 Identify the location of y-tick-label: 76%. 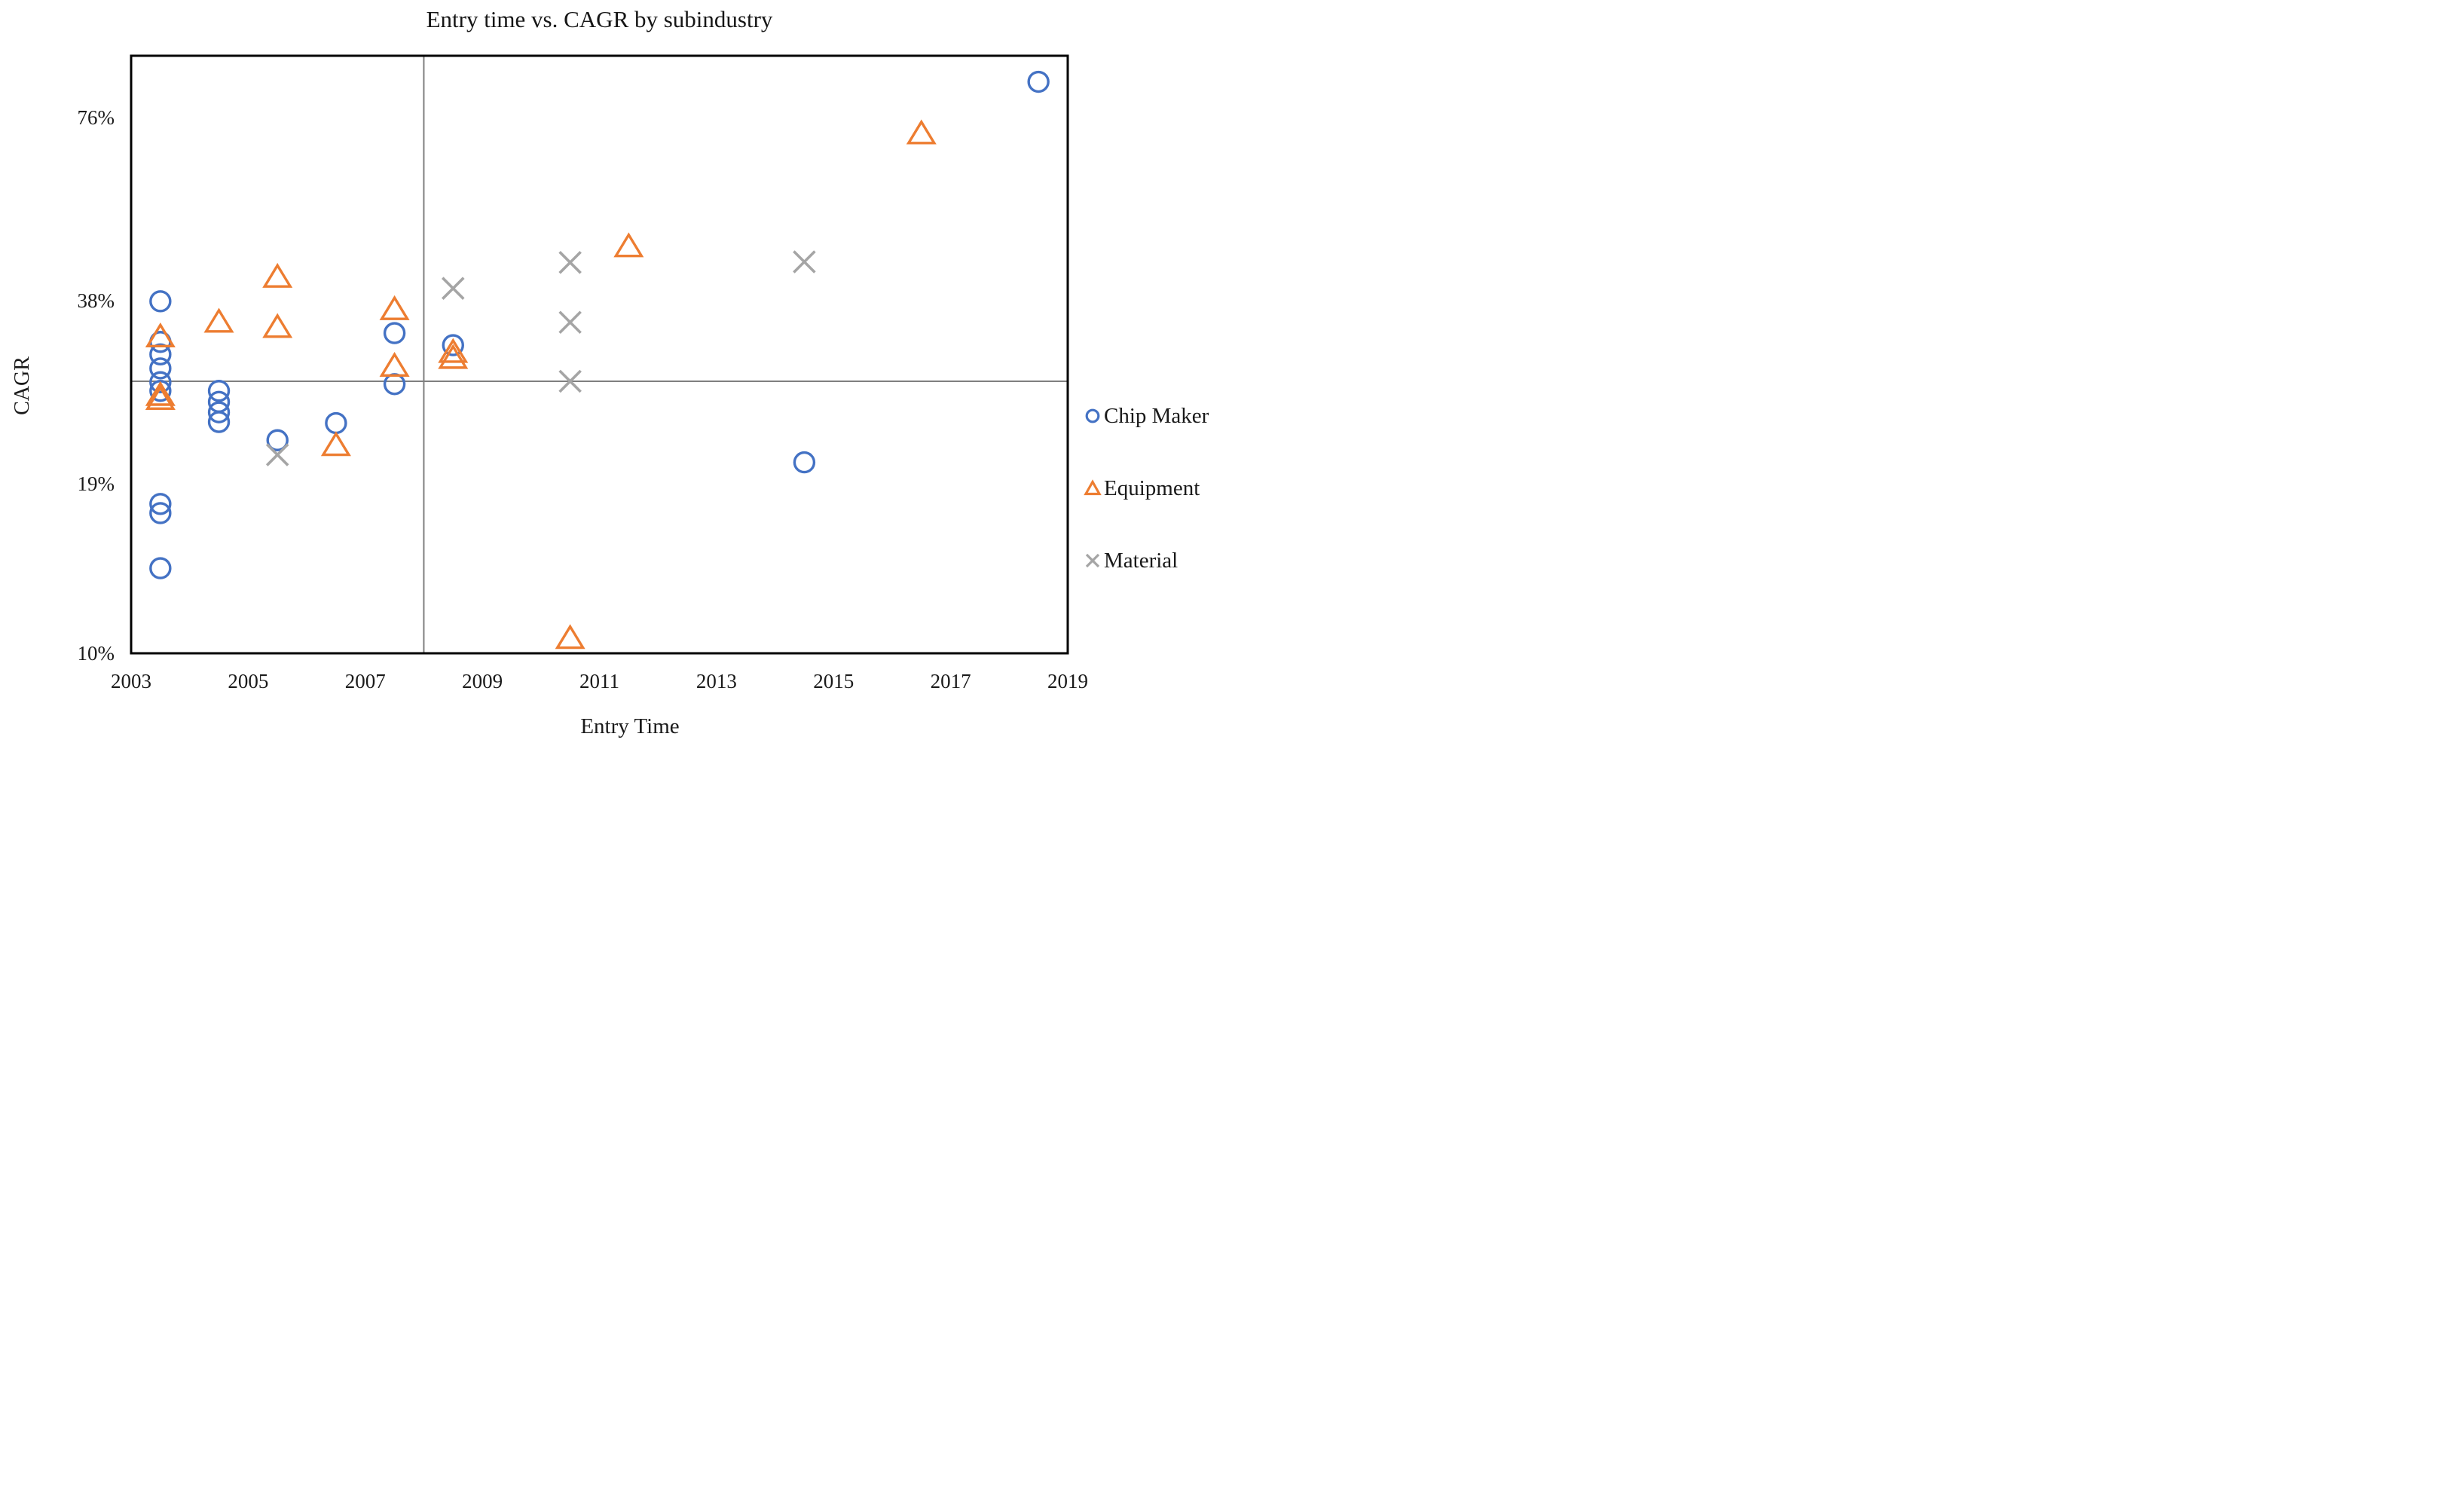
(96, 117).